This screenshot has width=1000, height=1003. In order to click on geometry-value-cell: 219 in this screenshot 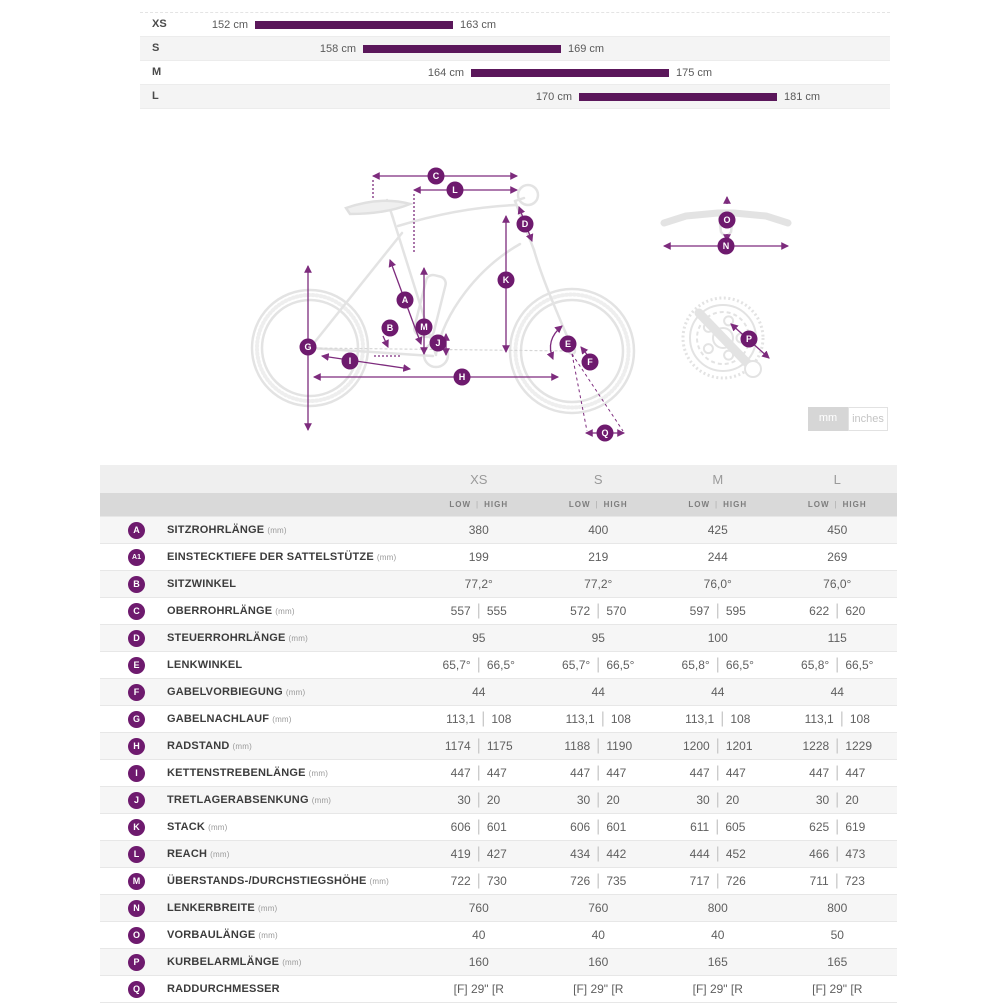, I will do `click(599, 557)`.